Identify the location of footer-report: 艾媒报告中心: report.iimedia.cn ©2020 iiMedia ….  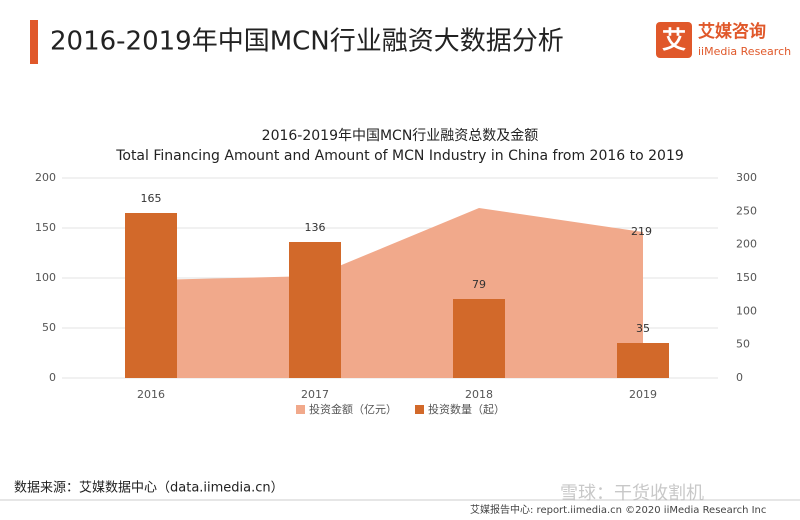
(618, 509).